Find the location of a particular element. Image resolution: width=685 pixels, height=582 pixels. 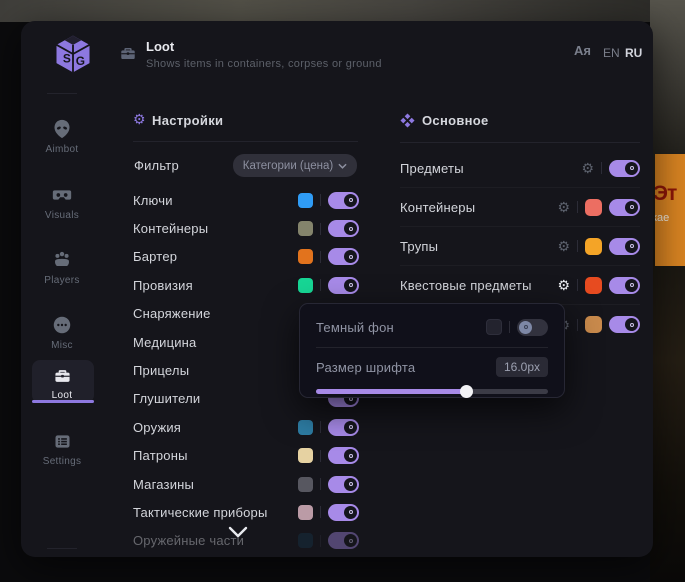

settings-section-title: Настройки is located at coordinates (188, 120).